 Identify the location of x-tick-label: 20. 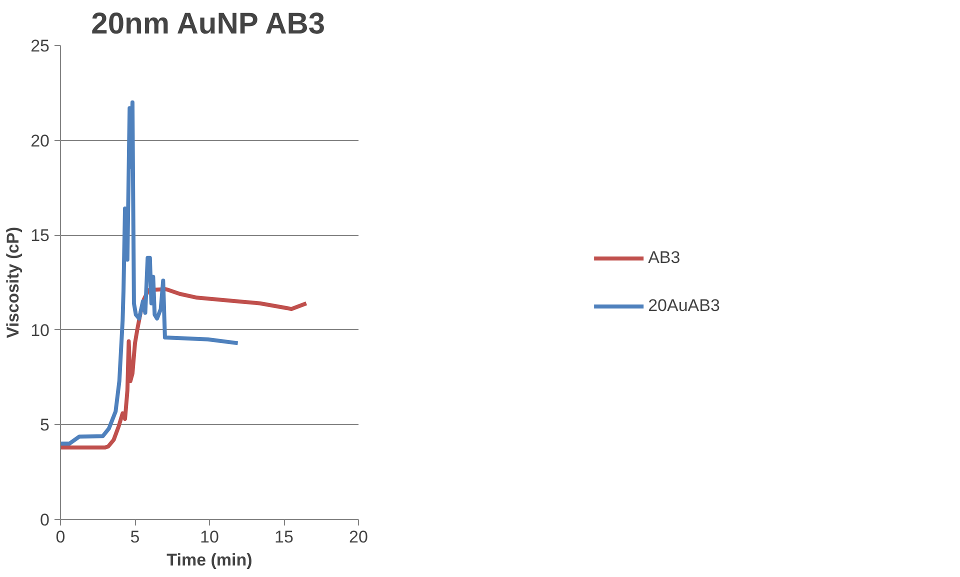
(358, 537).